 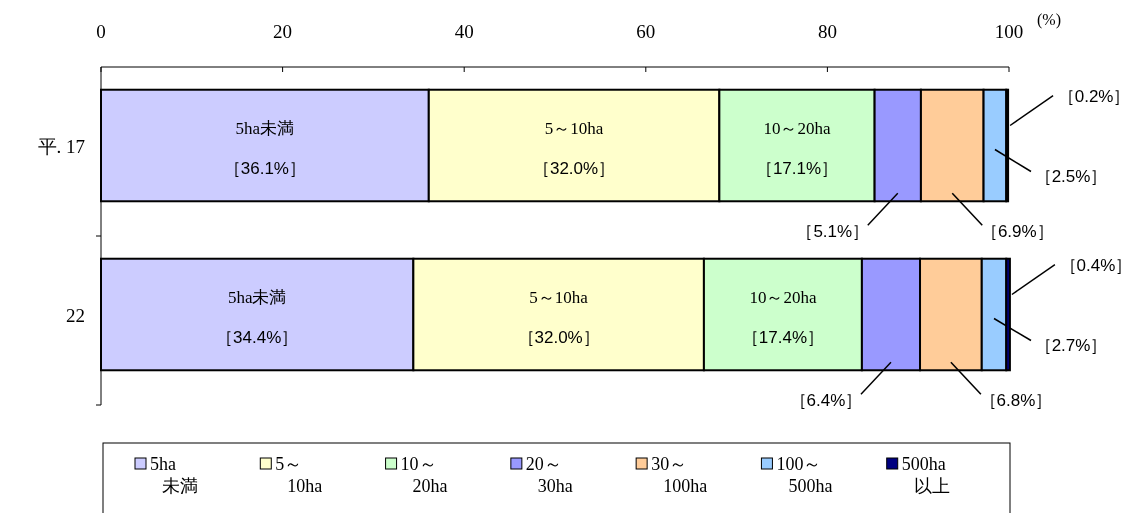 I want to click on x-tick-label: 60, so click(x=646, y=31).